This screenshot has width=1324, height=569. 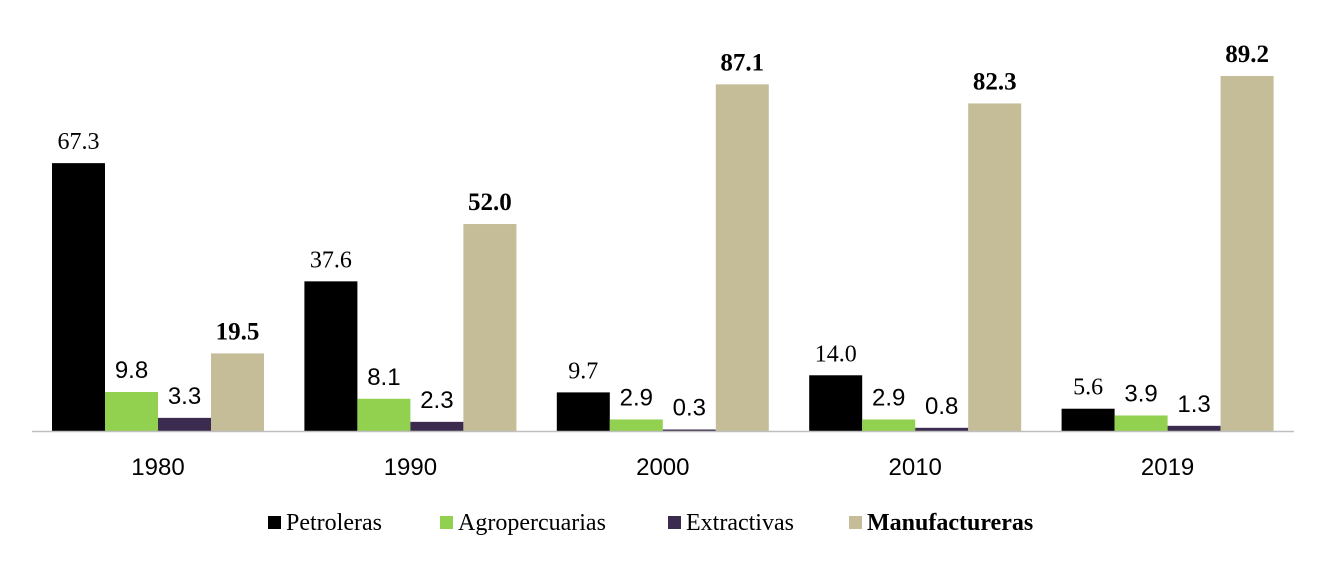 I want to click on value-label-petroleras-2000: 9.7, so click(x=583, y=371).